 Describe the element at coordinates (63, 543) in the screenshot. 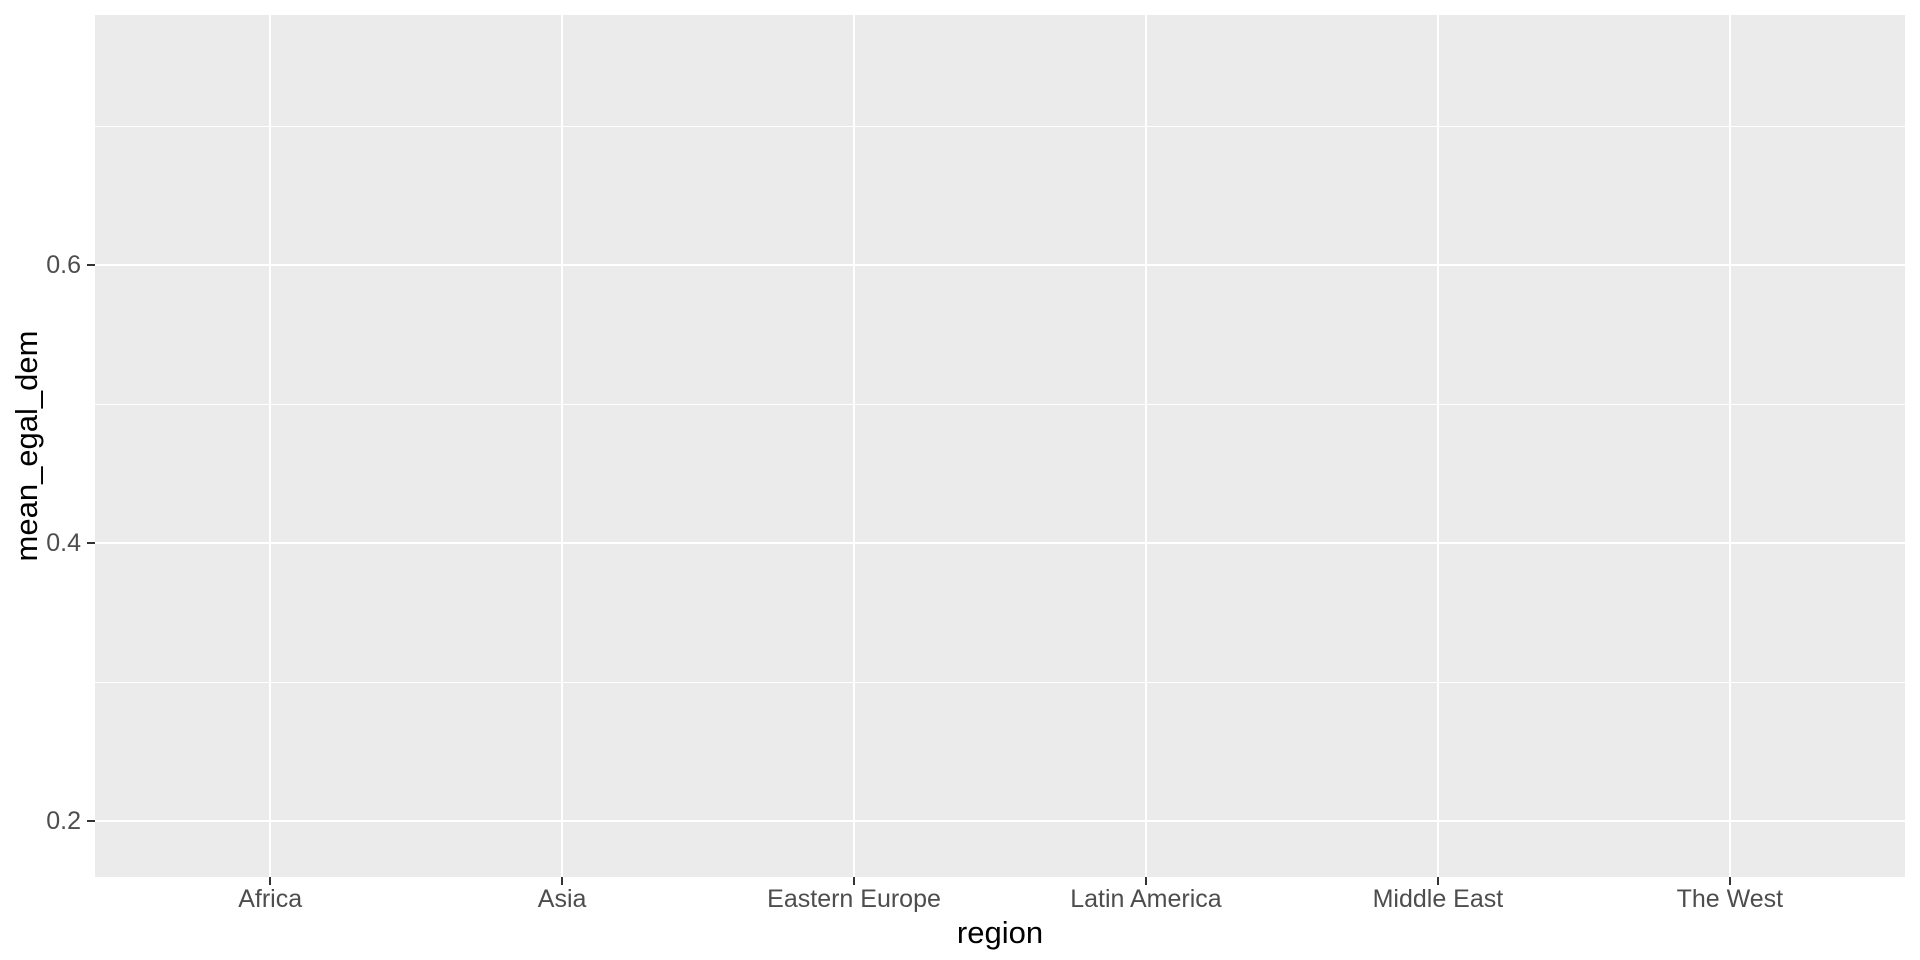

I see `y-tick-label: 0.4` at that location.